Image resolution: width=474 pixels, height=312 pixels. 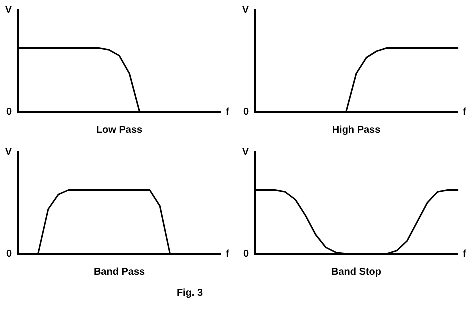 I want to click on text: Low Pass, so click(x=119, y=130).